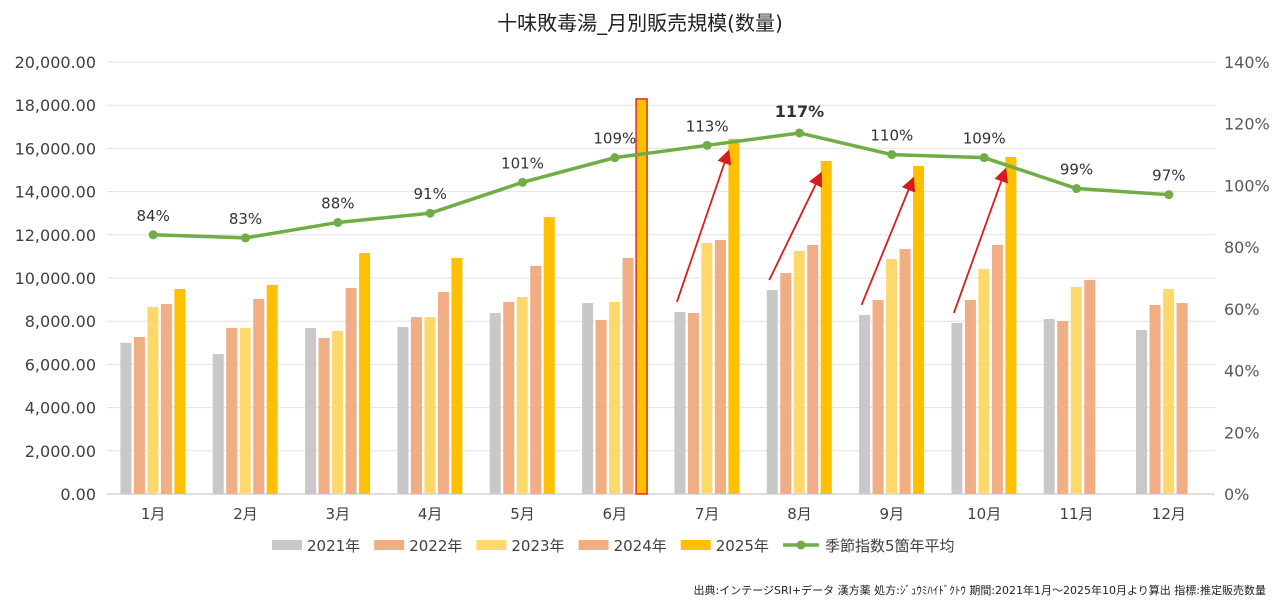 The width and height of the screenshot is (1280, 609). Describe the element at coordinates (1090, 386) in the screenshot. I see `bar-2024年-11月` at that location.